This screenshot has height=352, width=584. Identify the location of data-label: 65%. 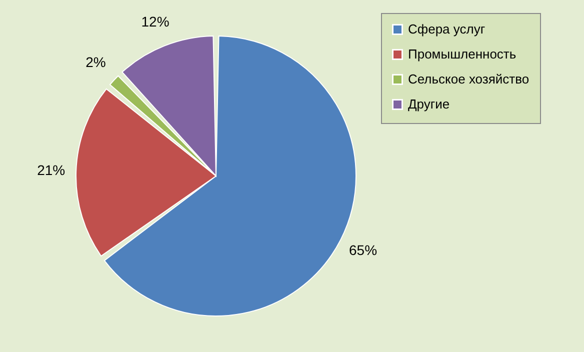
(363, 250).